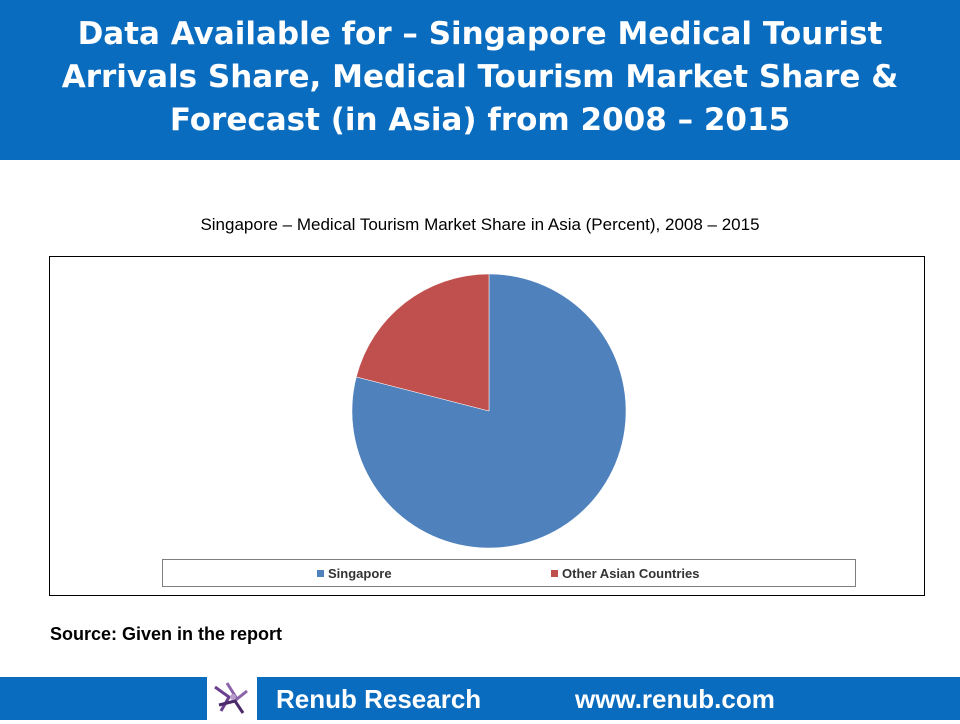 The image size is (960, 724). I want to click on legend-swatch-singapore, so click(320, 573).